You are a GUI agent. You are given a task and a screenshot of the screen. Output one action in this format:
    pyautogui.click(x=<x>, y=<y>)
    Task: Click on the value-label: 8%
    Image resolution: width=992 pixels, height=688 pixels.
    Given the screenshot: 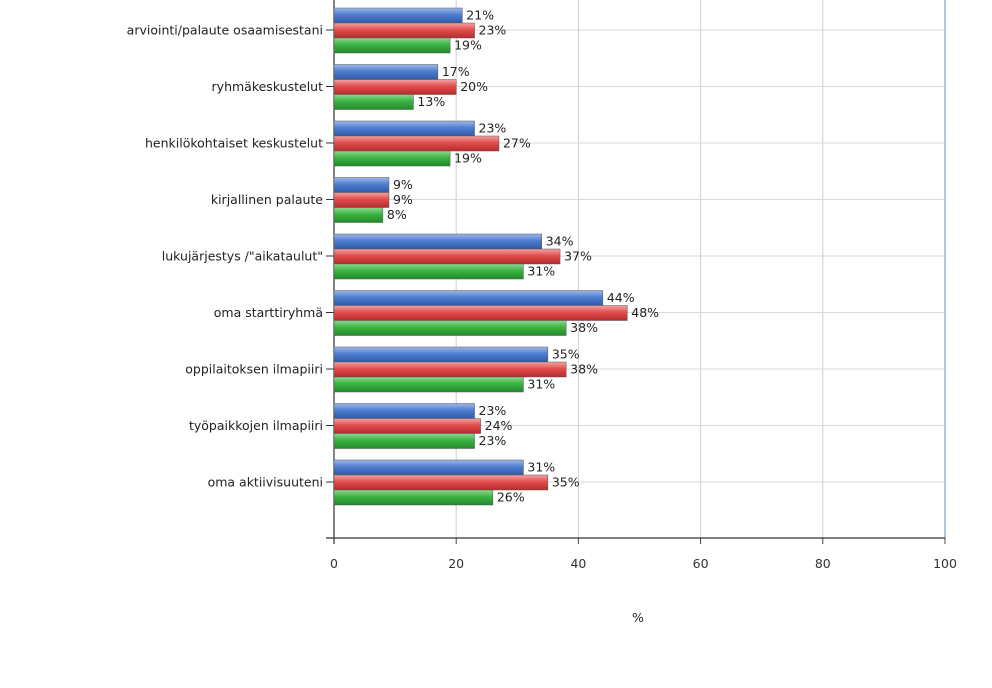 What is the action you would take?
    pyautogui.click(x=397, y=214)
    